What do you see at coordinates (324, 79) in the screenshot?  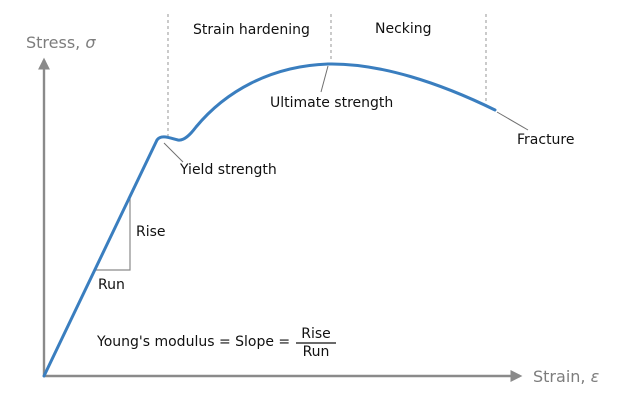 I see `ultimate-leader-line` at bounding box center [324, 79].